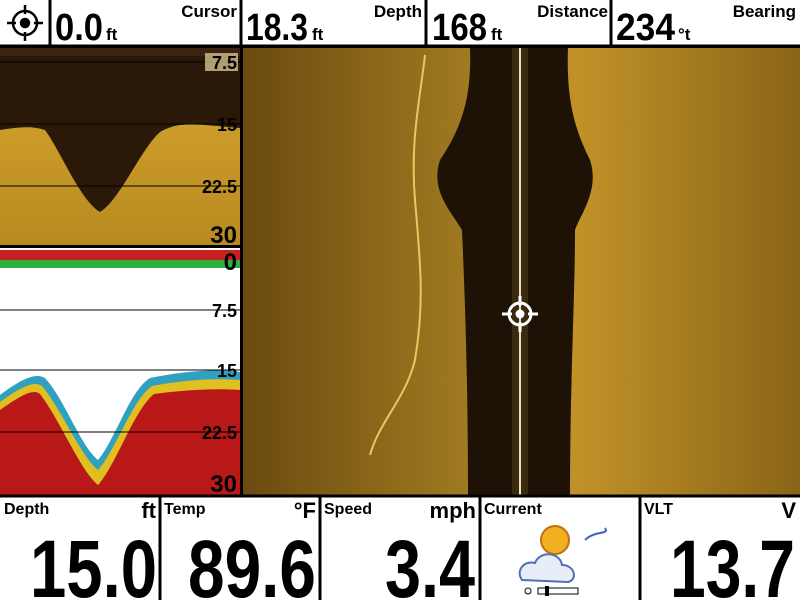  I want to click on sonar-panel: 0 7.5 15 22.5 30, so click(120, 373).